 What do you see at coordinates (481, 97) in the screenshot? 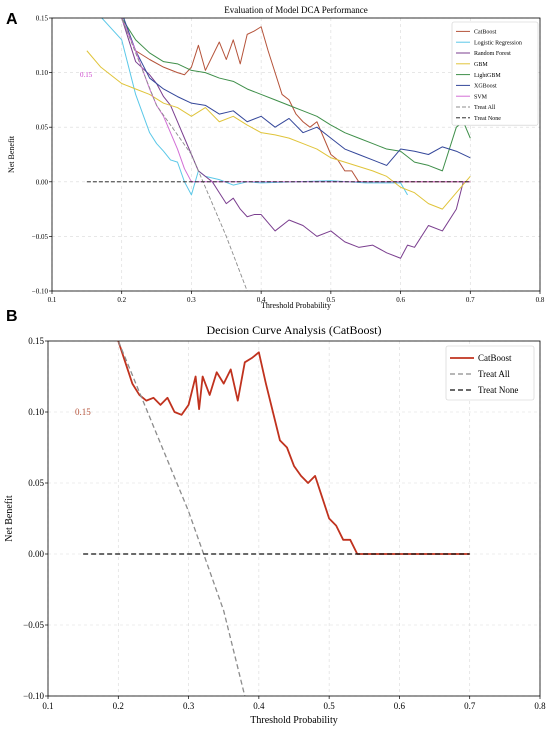
I see `legend-entry: SVM` at bounding box center [481, 97].